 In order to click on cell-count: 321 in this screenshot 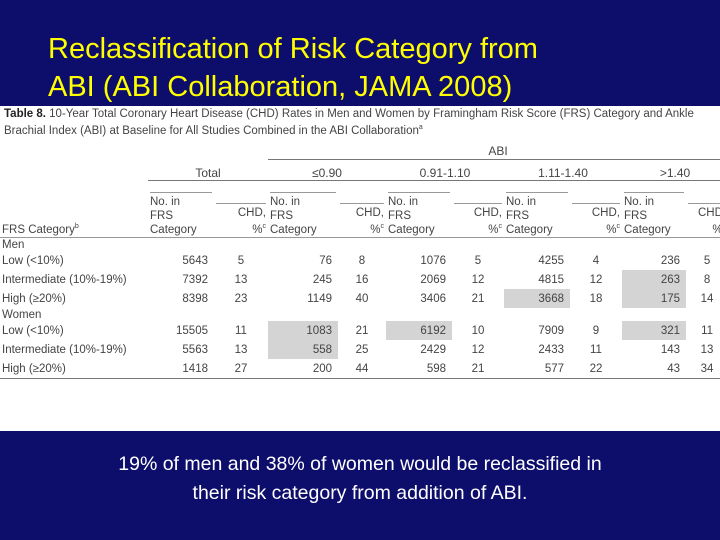, I will do `click(654, 330)`.